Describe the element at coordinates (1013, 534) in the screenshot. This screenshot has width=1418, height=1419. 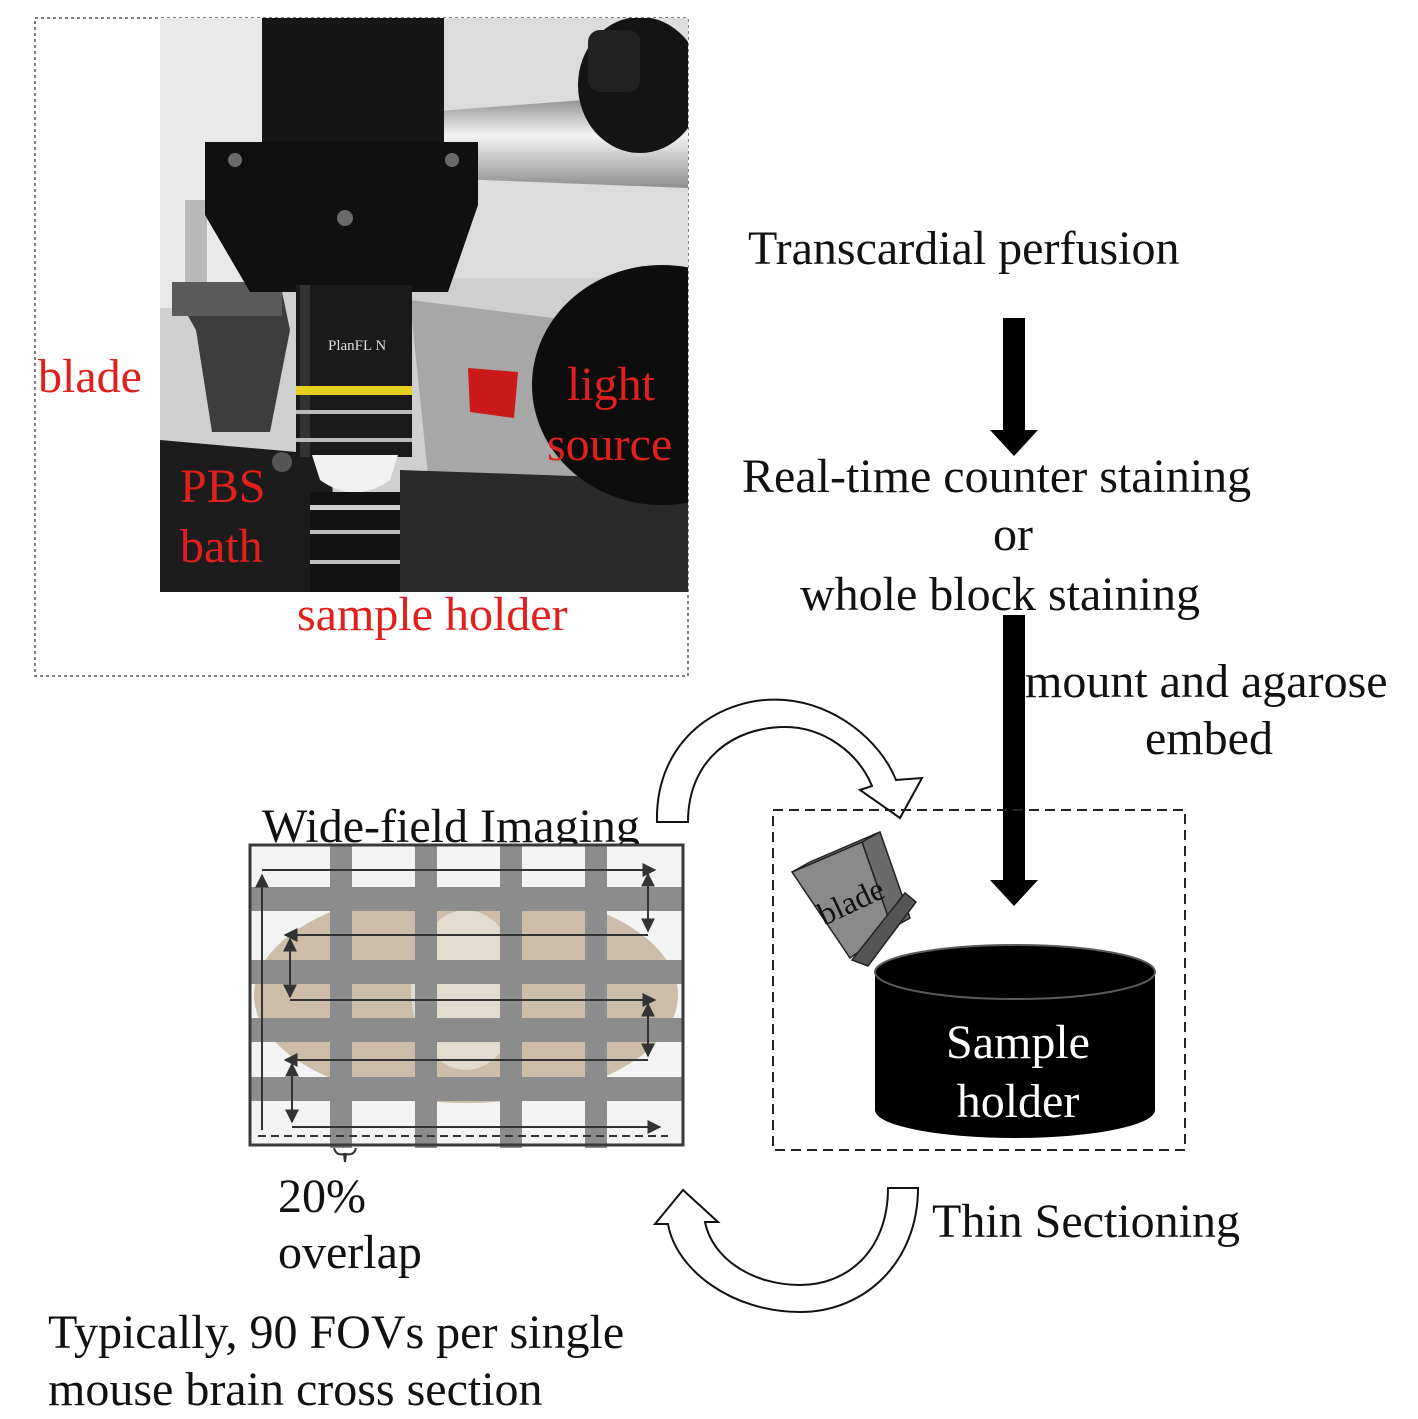
I see `step-staining-or: or` at that location.